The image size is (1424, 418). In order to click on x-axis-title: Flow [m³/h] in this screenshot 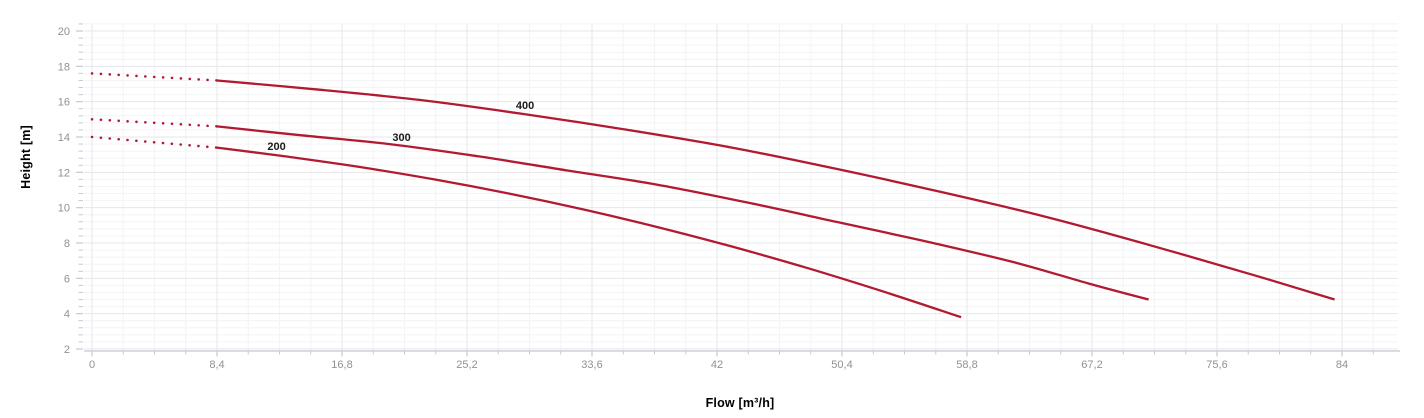, I will do `click(740, 403)`.